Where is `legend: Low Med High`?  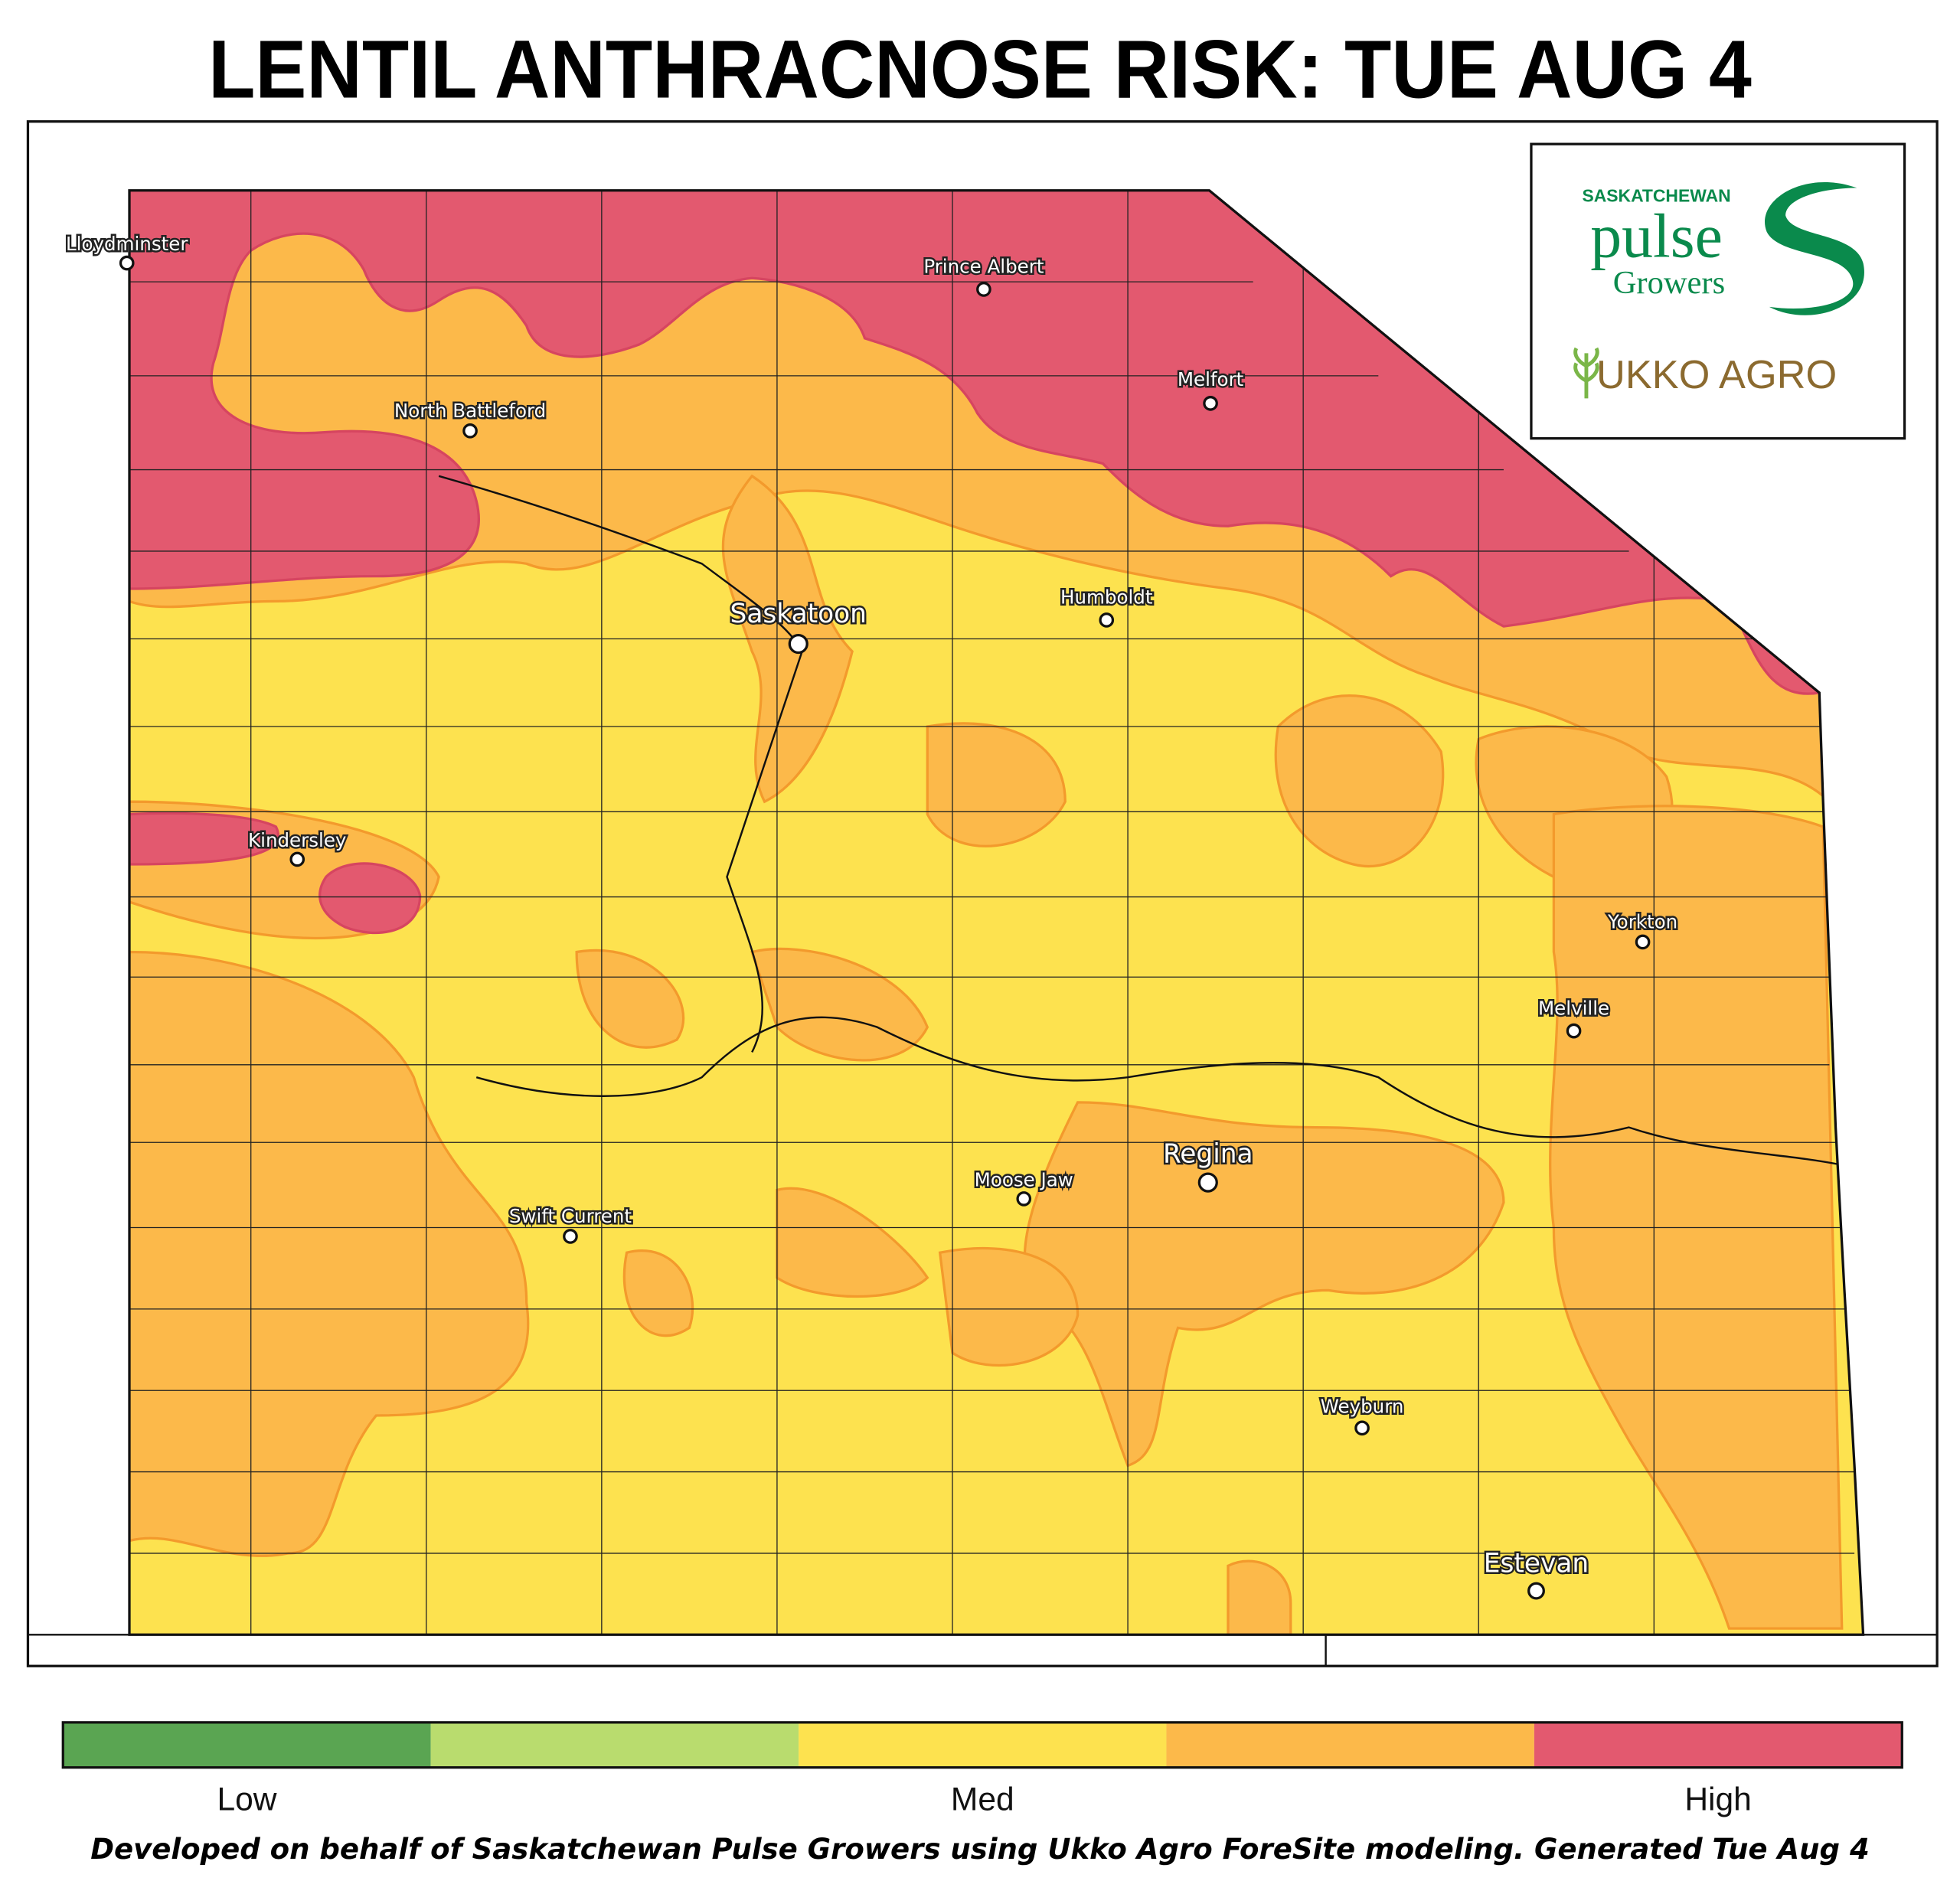 legend: Low Med High is located at coordinates (982, 1769).